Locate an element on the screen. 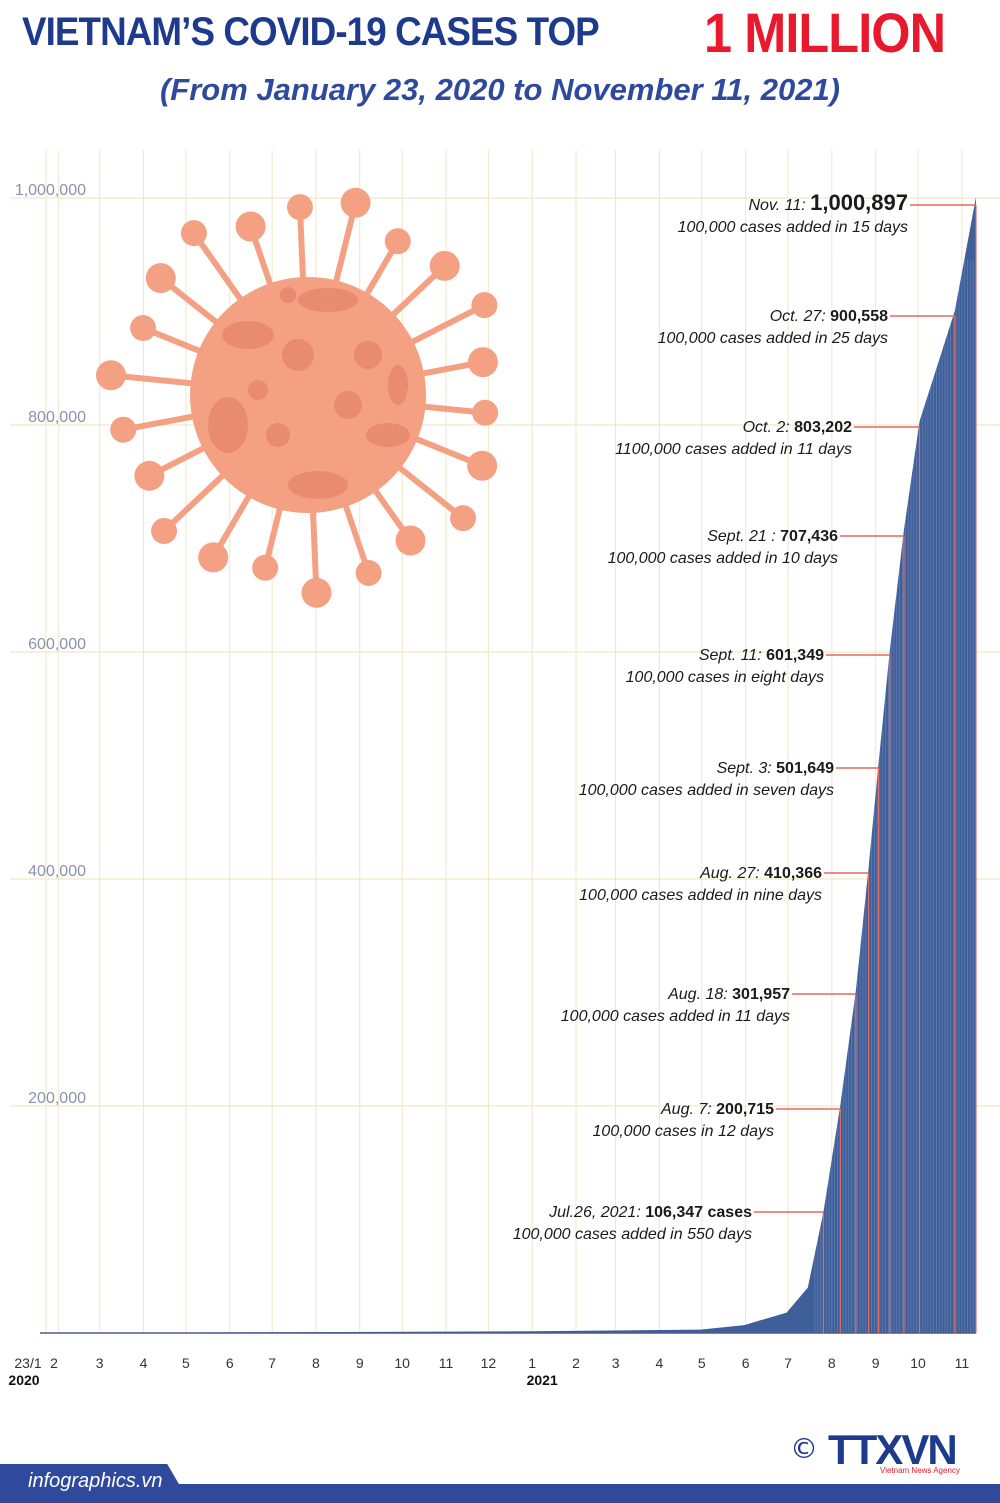  title-row: VIETNAM’S COVID-19 CASES TOP 1 MILLION is located at coordinates (500, 32).